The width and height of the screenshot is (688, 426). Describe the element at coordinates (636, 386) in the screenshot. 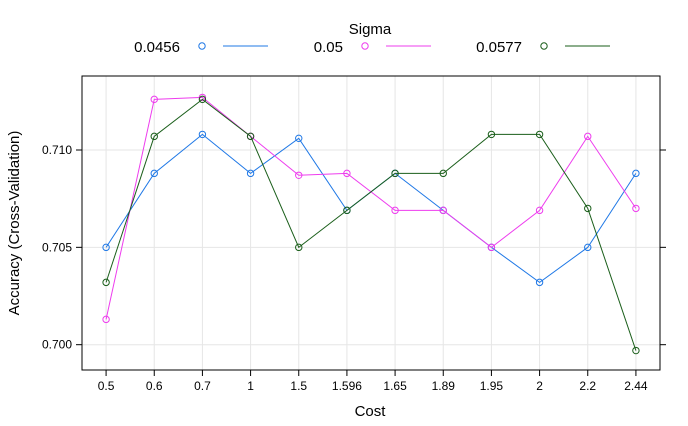

I see `x-tick-label: 2.44` at that location.